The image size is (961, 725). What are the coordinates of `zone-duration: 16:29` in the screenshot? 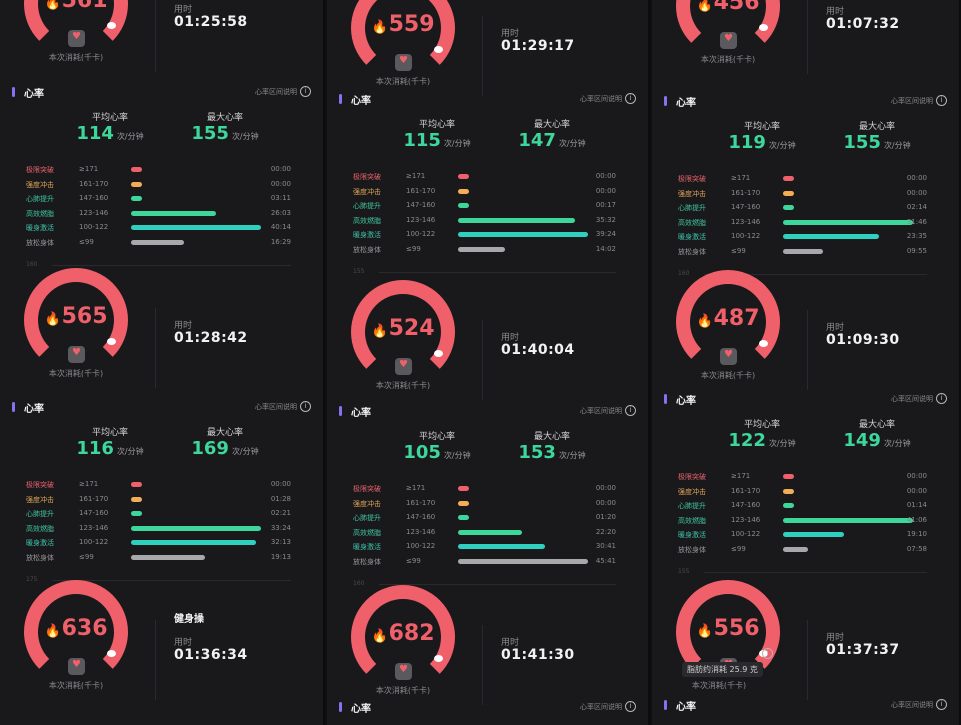 It's located at (280, 241).